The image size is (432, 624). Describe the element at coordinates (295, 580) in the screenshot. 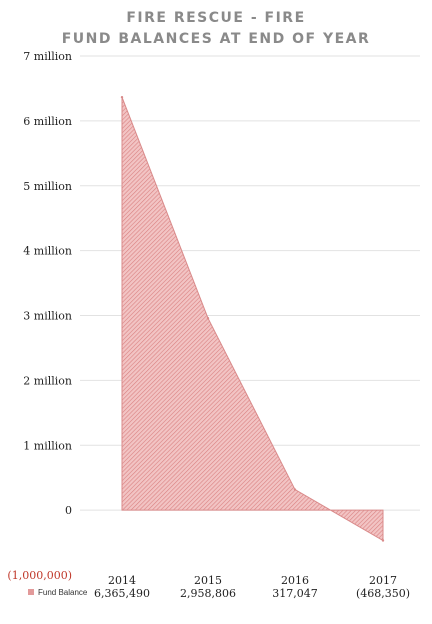

I see `x-category-label: 2016` at that location.